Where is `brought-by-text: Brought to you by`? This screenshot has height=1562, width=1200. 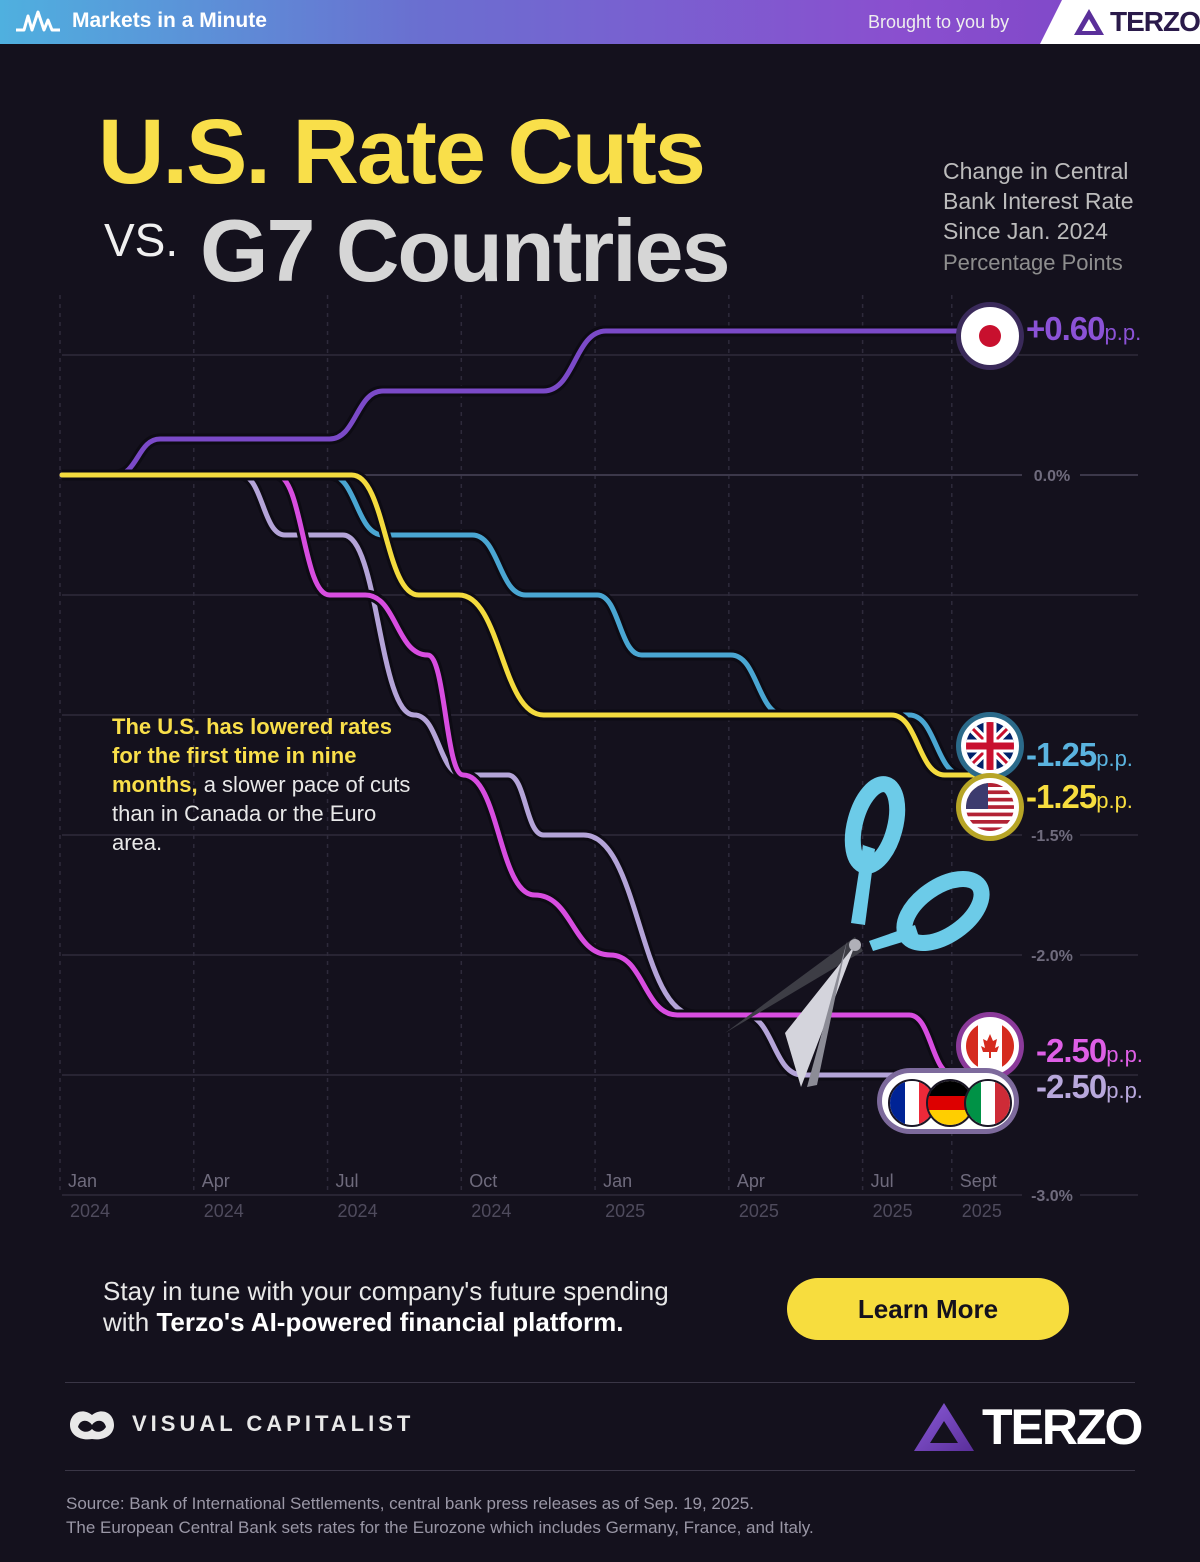 brought-by-text: Brought to you by is located at coordinates (939, 22).